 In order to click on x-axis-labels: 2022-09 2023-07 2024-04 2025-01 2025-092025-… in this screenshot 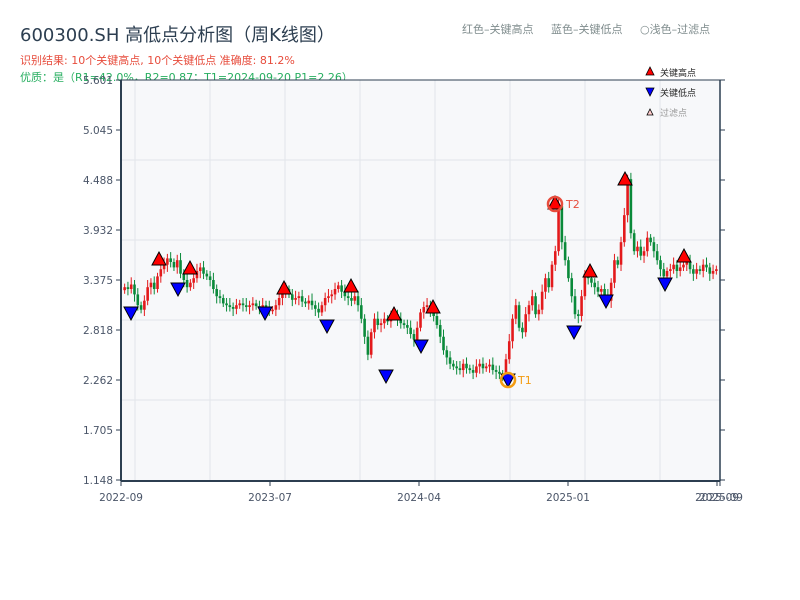, I will do `click(421, 492)`.